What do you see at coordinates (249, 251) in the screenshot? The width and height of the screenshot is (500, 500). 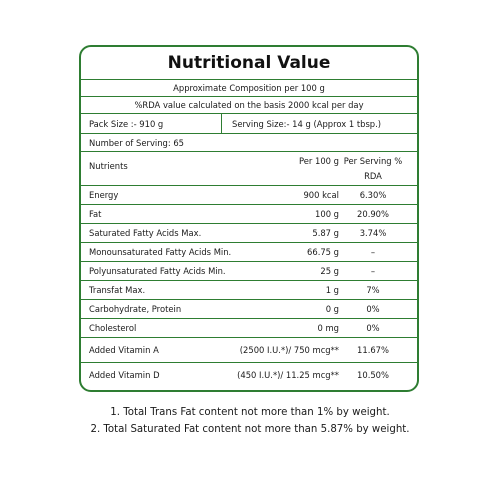 I see `table-row: Monounsaturated Fatty Acids Min. 66.75 g –` at bounding box center [249, 251].